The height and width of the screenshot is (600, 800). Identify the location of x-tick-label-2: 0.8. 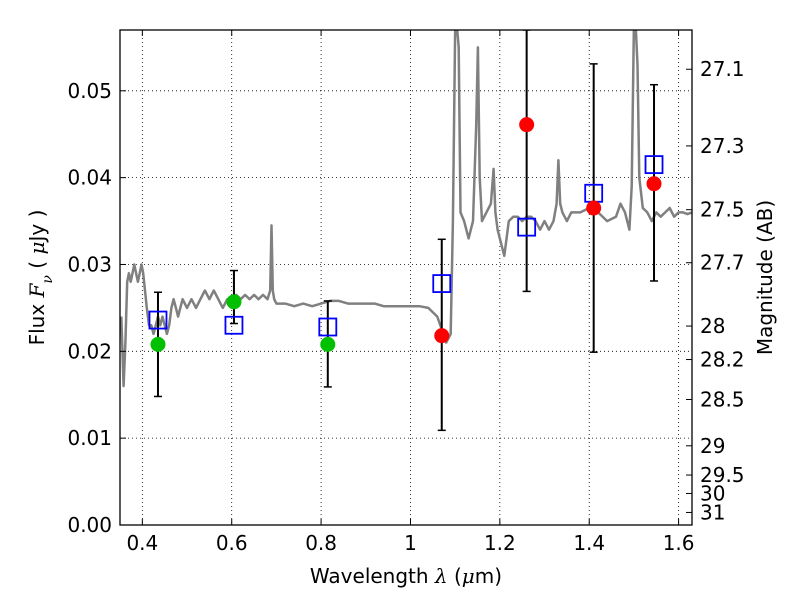
(321, 543).